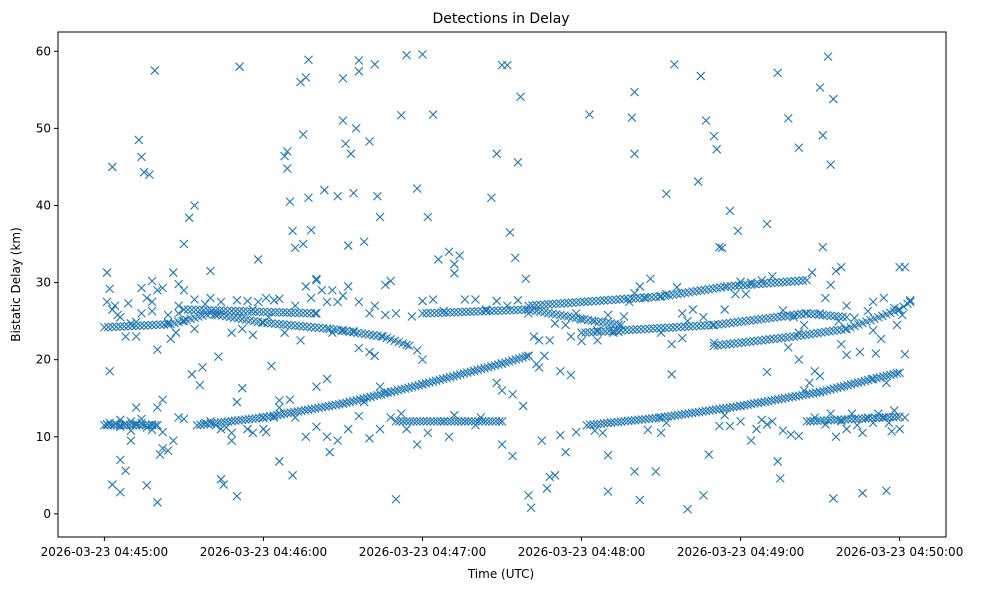 This screenshot has width=984, height=590. Describe the element at coordinates (104, 552) in the screenshot. I see `x-tick-label: 2026-03-23 04:45:00` at that location.